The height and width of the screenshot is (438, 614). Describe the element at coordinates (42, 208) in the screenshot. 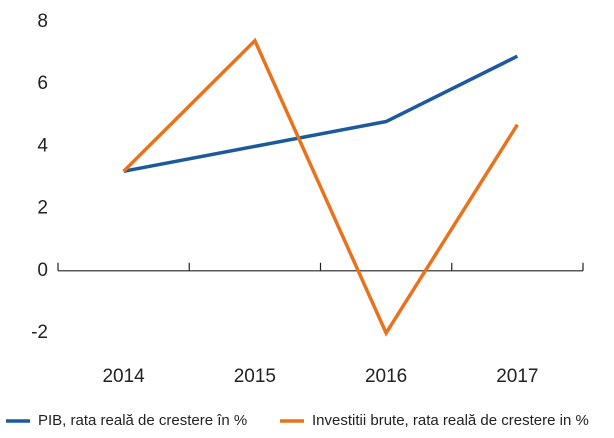

I see `y-tick-label: 2` at that location.